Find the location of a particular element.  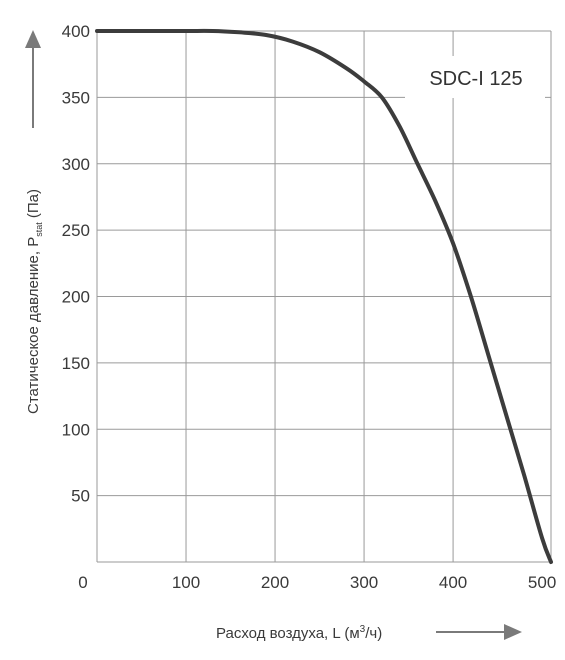

y-tick-label: 300 is located at coordinates (76, 164).